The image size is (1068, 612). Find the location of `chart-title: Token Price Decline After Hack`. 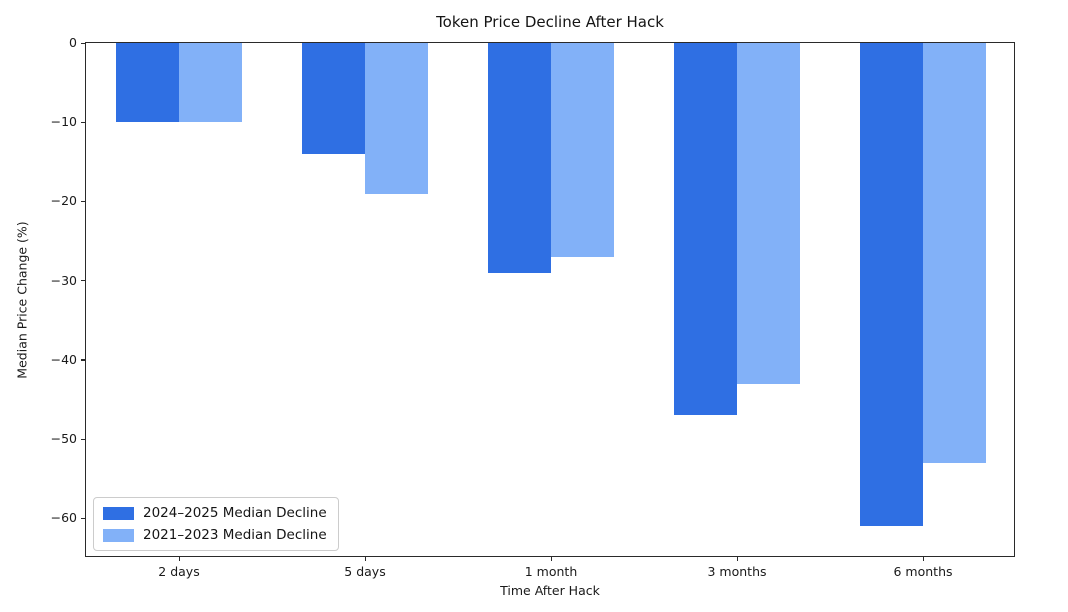

chart-title: Token Price Decline After Hack is located at coordinates (550, 22).